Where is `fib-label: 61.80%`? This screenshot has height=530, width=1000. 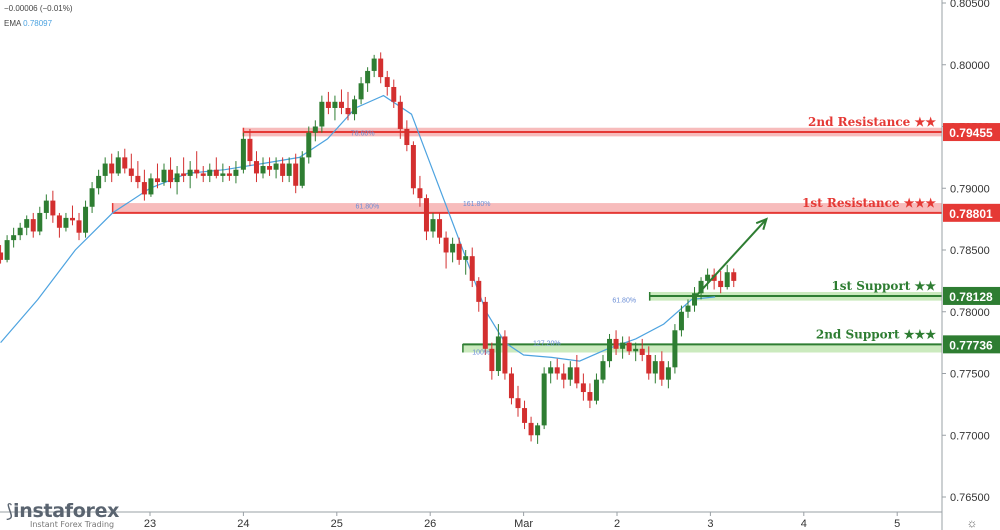 fib-label: 61.80% is located at coordinates (367, 207).